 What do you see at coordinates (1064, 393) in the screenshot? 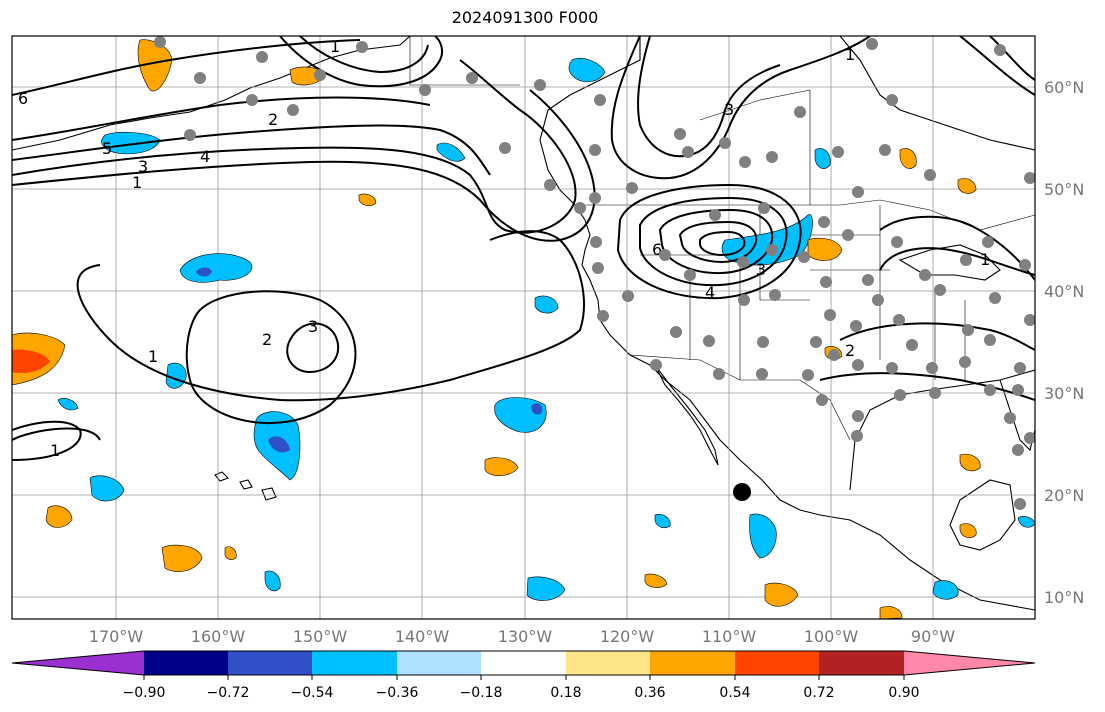
I see `lat-label: 30°N` at bounding box center [1064, 393].